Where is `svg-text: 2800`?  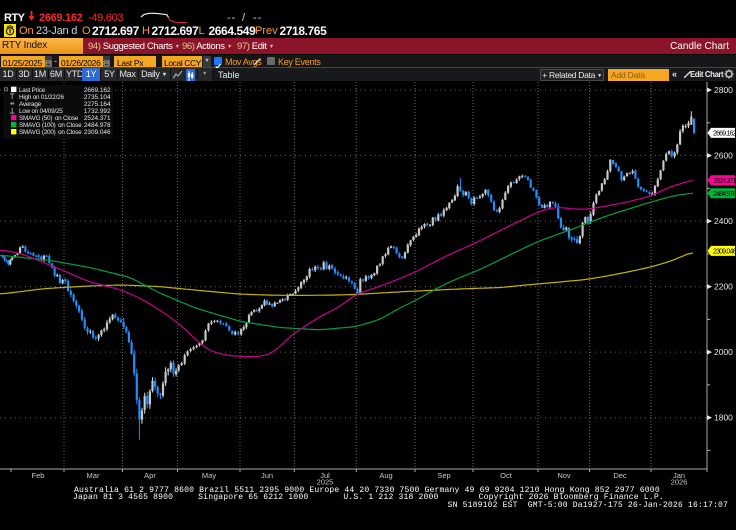
svg-text: 2800 is located at coordinates (723, 90).